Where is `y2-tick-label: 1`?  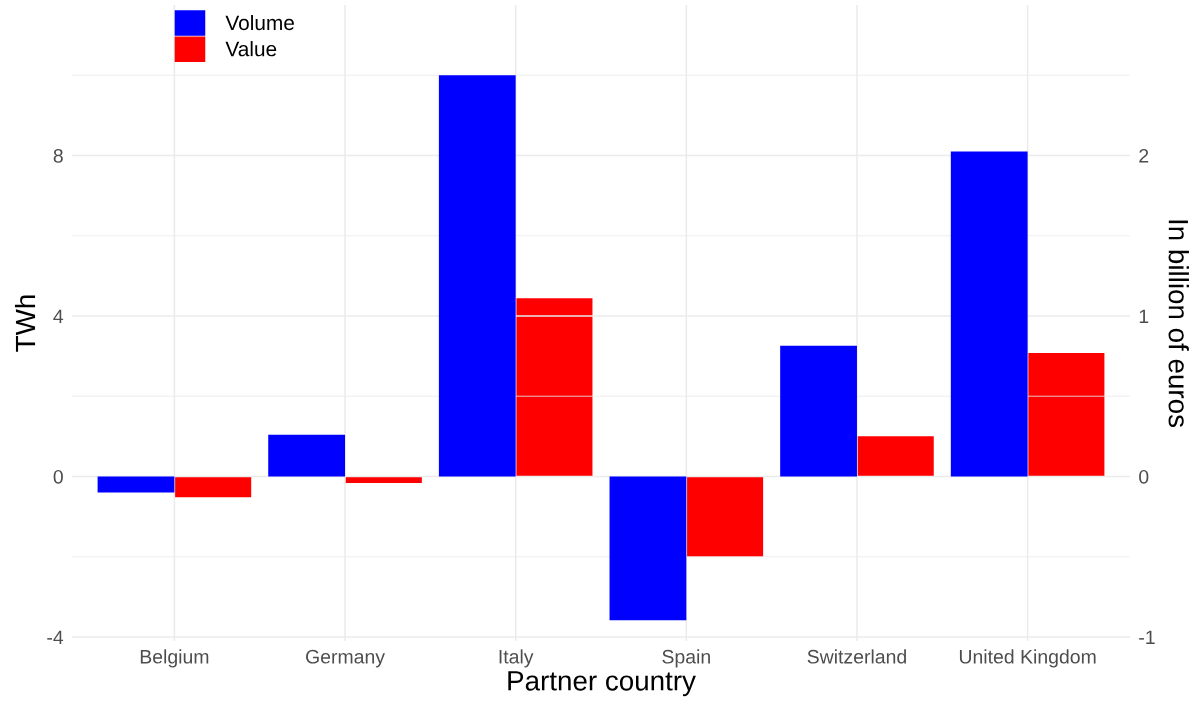 y2-tick-label: 1 is located at coordinates (1144, 316).